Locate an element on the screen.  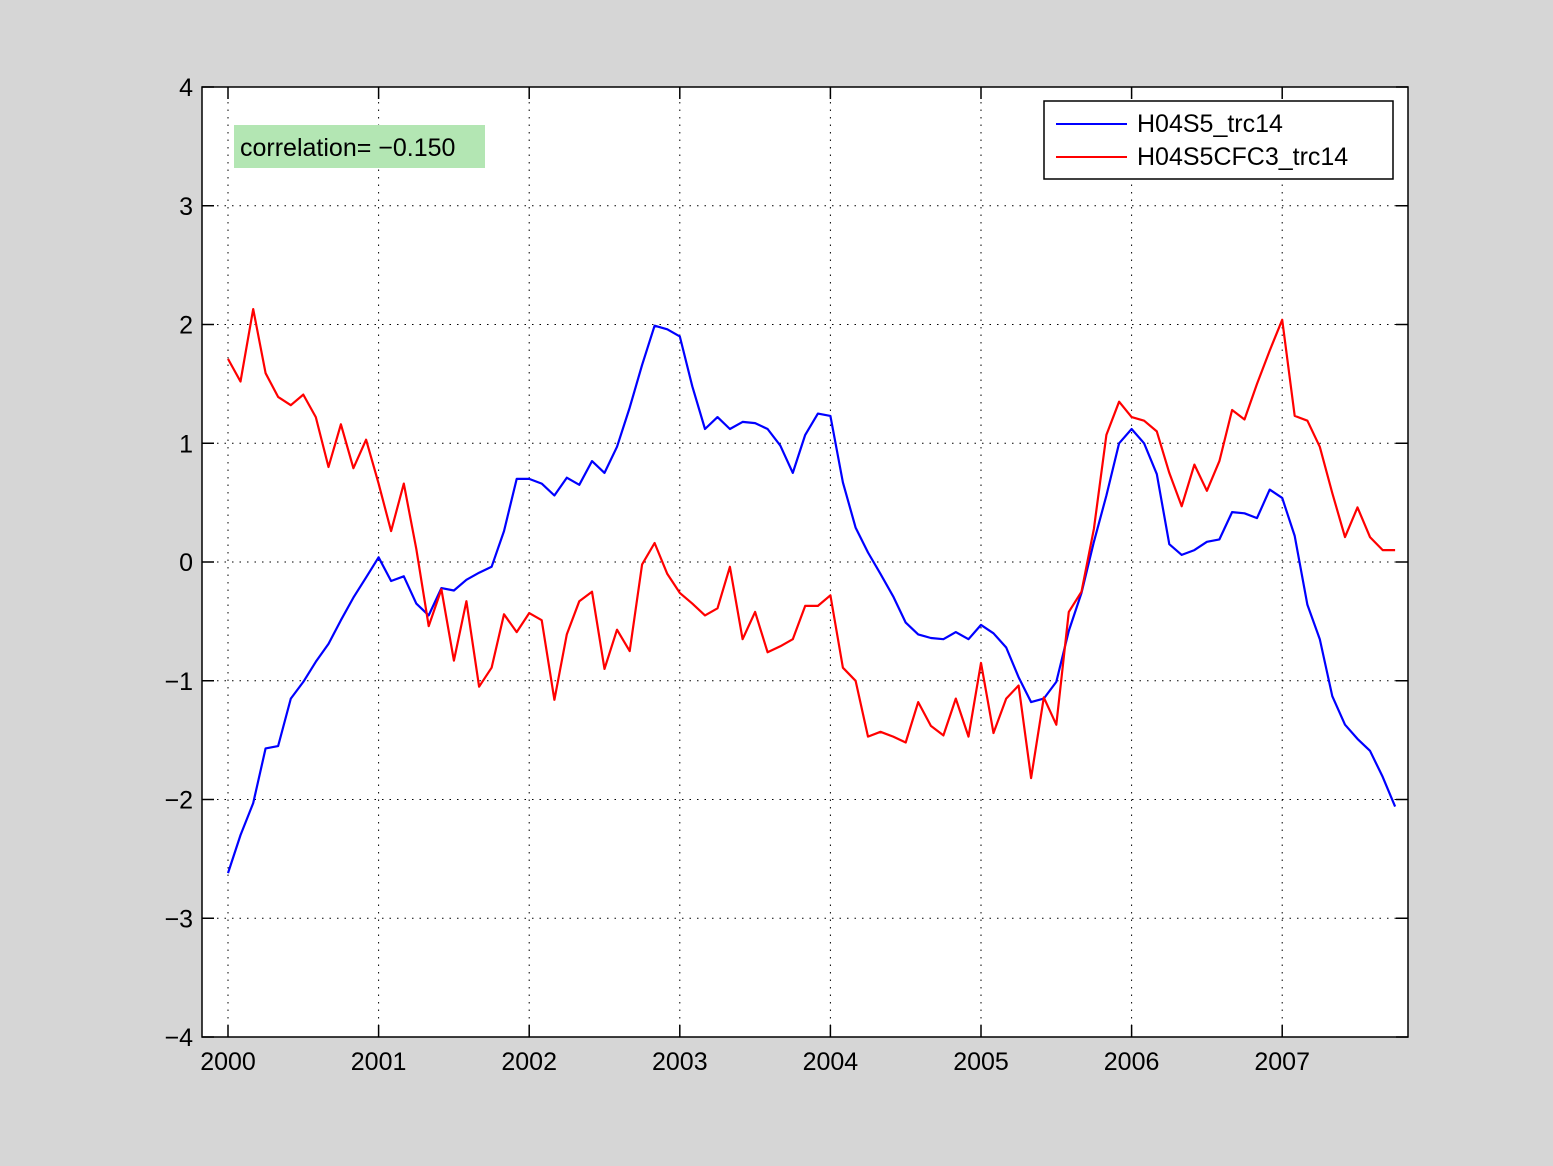
correlation-annotation: correlation= −0.150 is located at coordinates (359, 146).